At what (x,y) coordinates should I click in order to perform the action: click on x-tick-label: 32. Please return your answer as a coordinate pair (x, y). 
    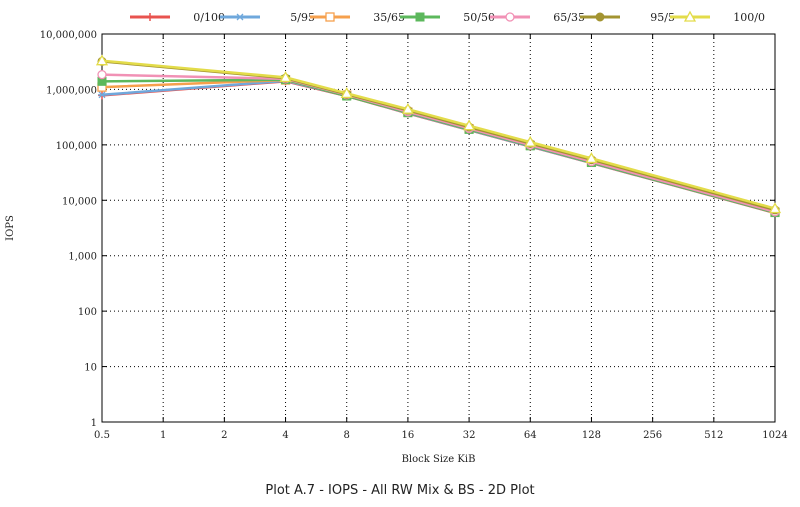
    Looking at the image, I should click on (469, 435).